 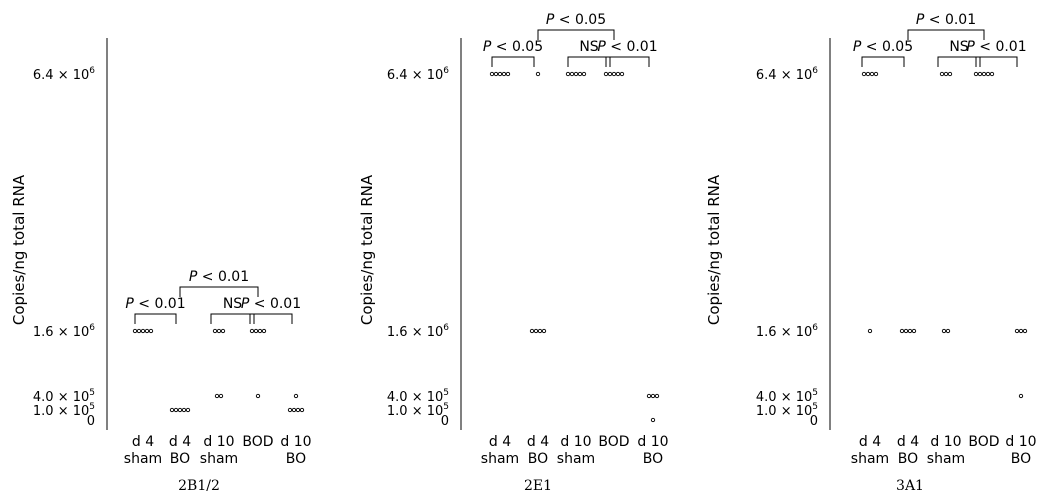 What do you see at coordinates (1021, 459) in the screenshot?
I see `x-category-sublabel: BO` at bounding box center [1021, 459].